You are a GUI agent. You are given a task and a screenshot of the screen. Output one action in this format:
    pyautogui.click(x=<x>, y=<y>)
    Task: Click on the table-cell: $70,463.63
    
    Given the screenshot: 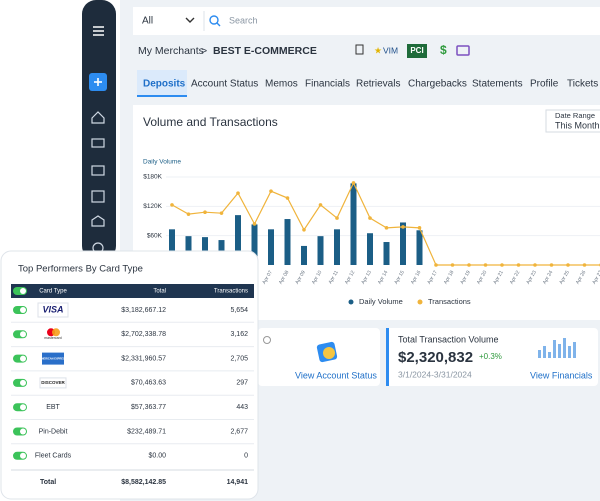 What is the action you would take?
    pyautogui.click(x=148, y=383)
    